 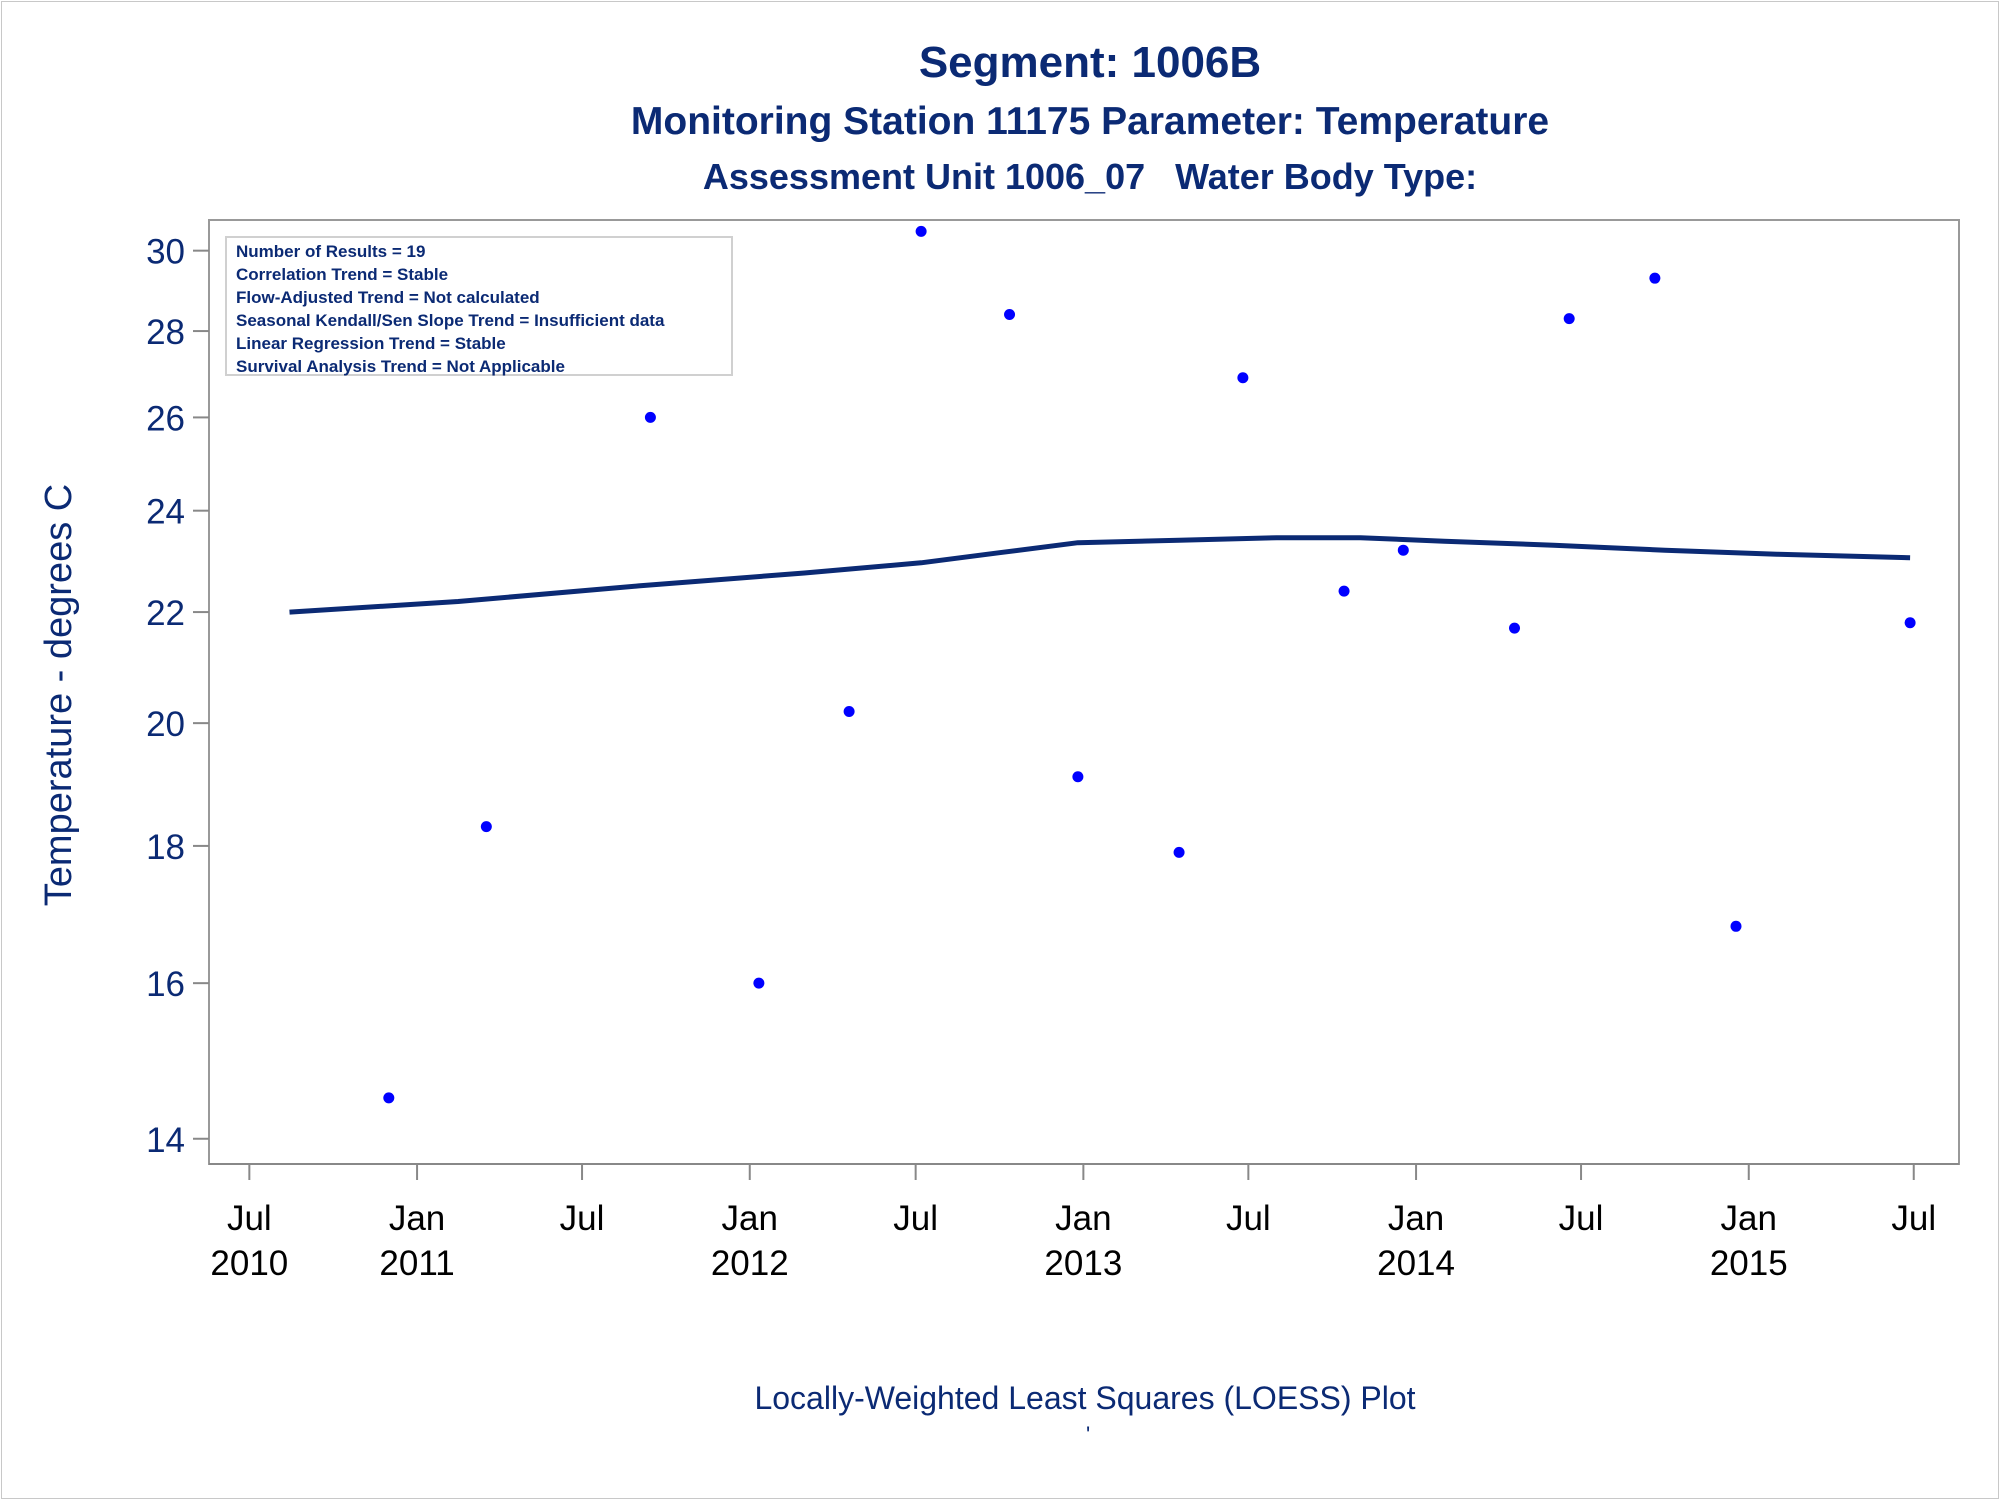 What do you see at coordinates (165, 984) in the screenshot?
I see `y-tick-label: 16` at bounding box center [165, 984].